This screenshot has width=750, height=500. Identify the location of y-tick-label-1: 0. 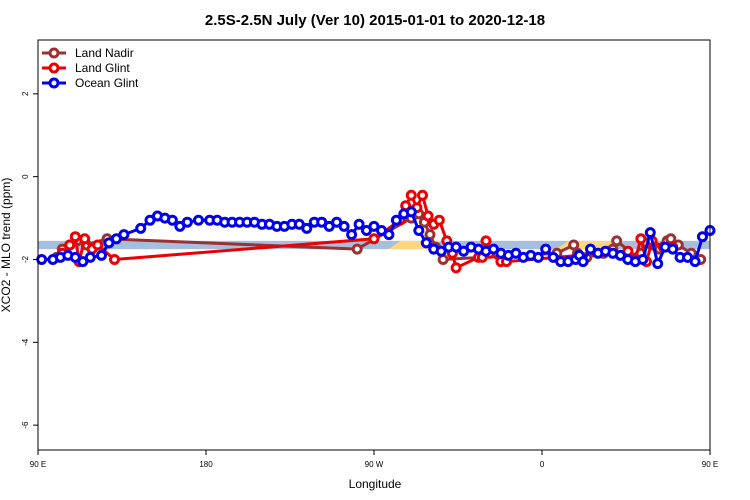
(25, 176).